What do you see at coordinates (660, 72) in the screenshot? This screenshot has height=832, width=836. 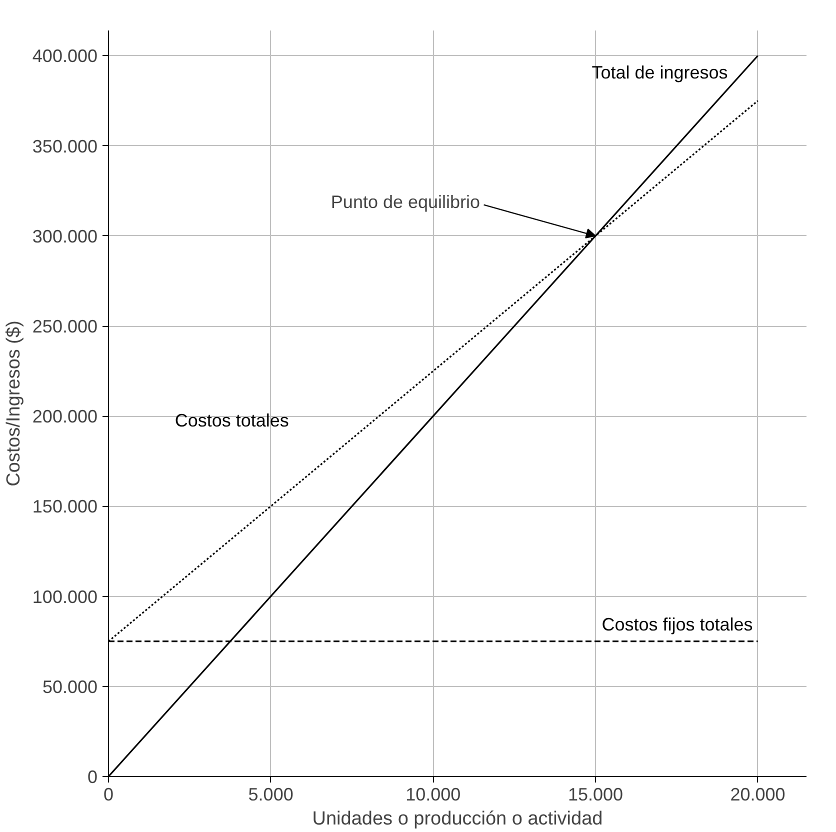 I see `series-label: Total de ingresos` at bounding box center [660, 72].